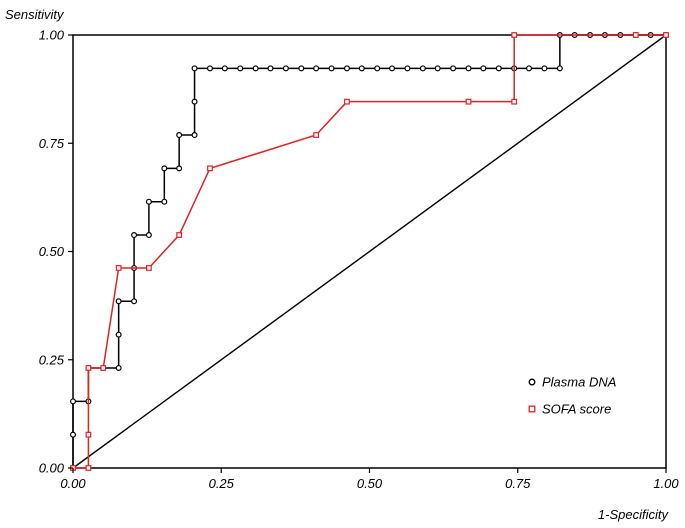 Image resolution: width=685 pixels, height=528 pixels. Describe the element at coordinates (576, 409) in the screenshot. I see `legend-label: SOFA score` at that location.